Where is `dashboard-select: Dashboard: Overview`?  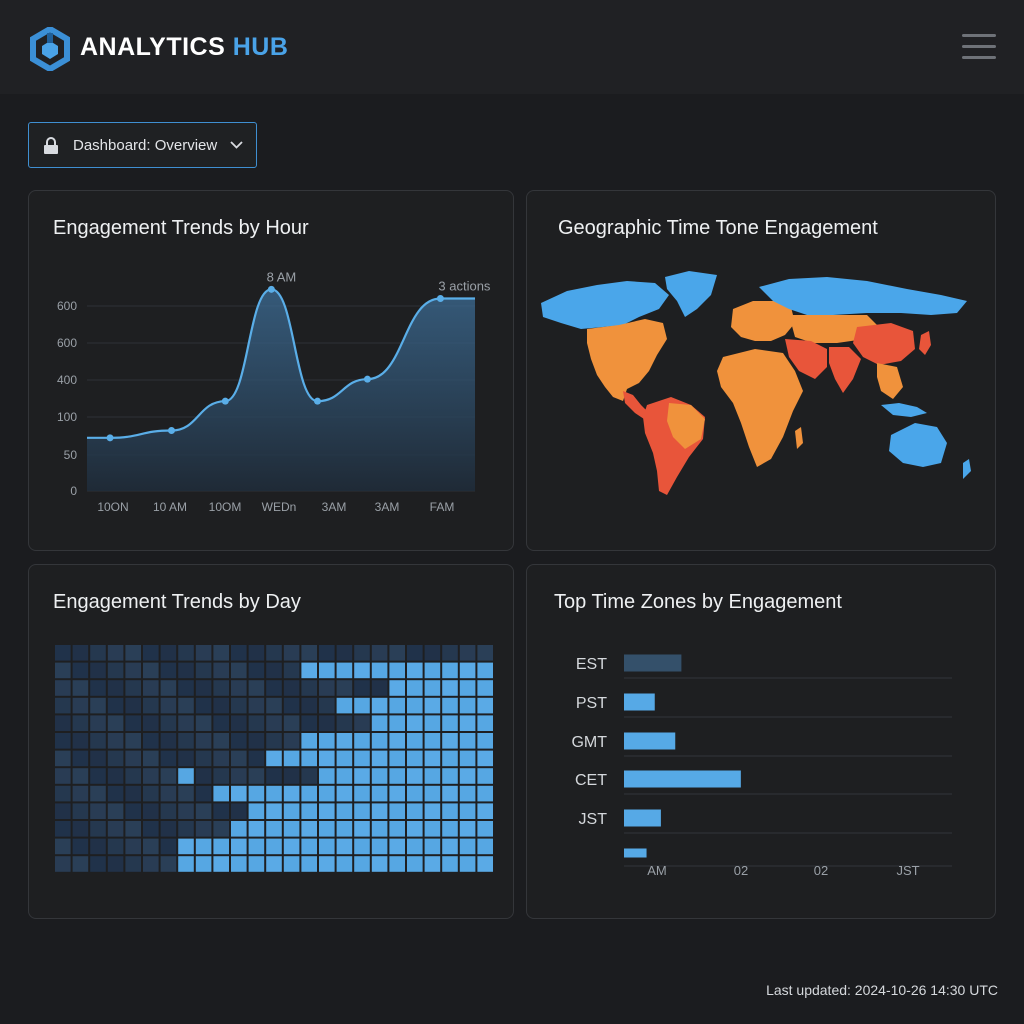
dashboard-select: Dashboard: Overview is located at coordinates (142, 145).